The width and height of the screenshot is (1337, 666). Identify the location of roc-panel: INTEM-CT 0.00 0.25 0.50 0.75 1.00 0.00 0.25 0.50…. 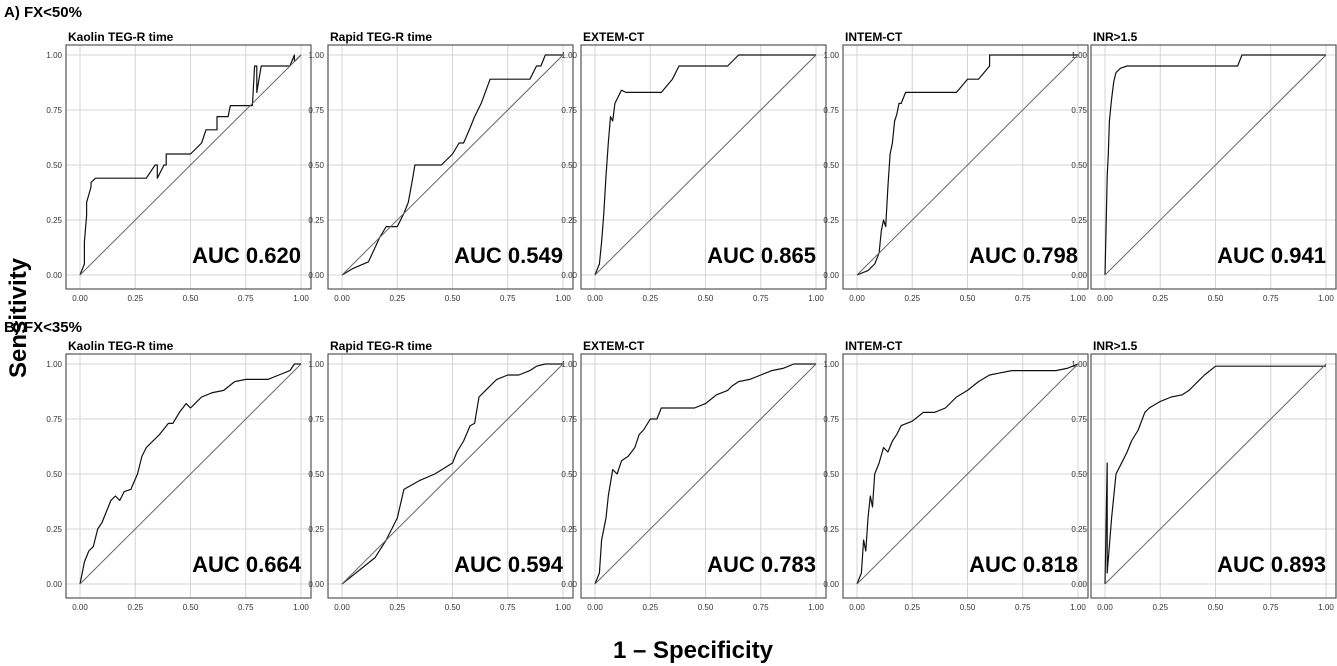
(956, 166).